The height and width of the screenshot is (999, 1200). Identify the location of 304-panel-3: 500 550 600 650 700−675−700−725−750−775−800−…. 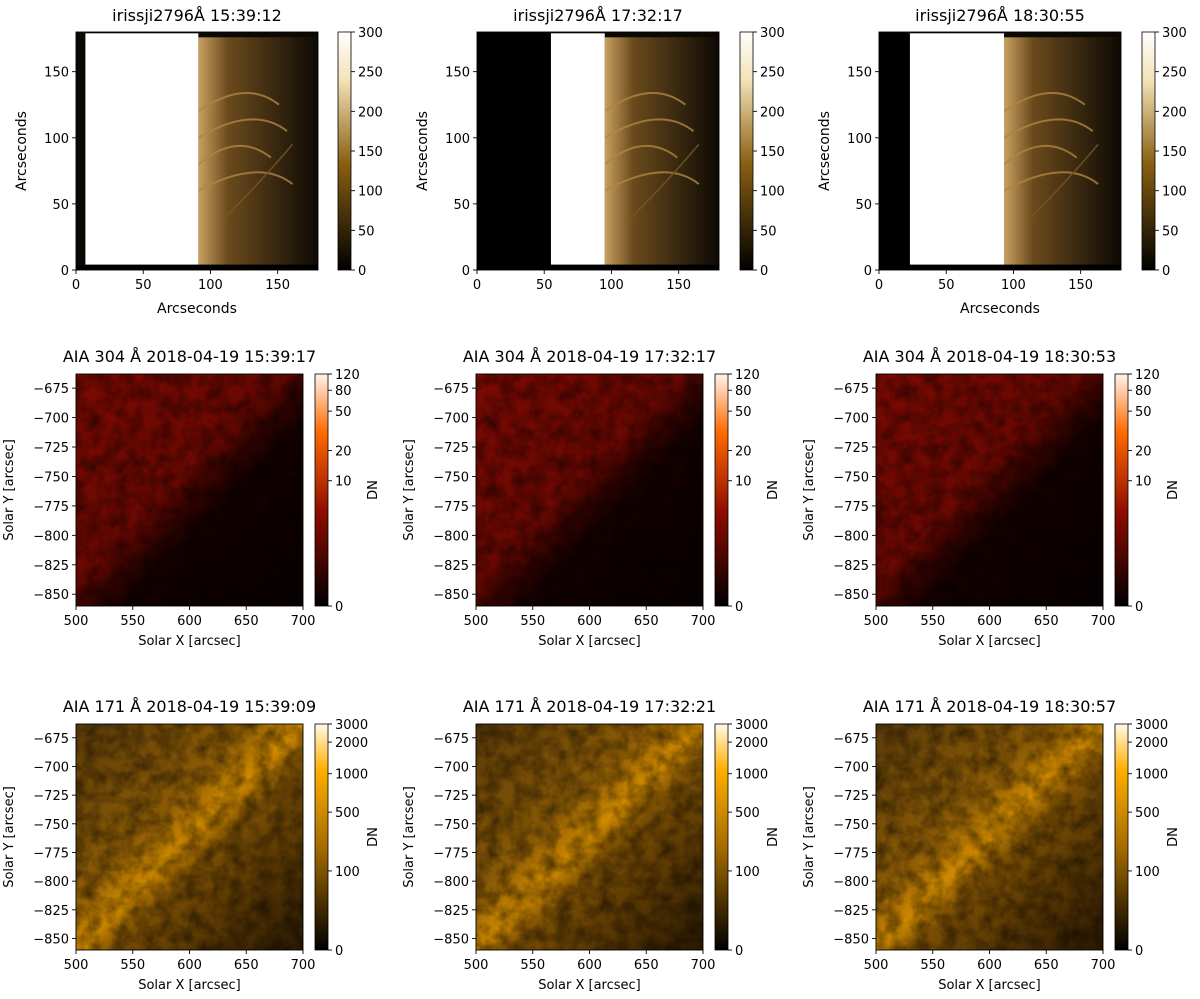
(991, 498).